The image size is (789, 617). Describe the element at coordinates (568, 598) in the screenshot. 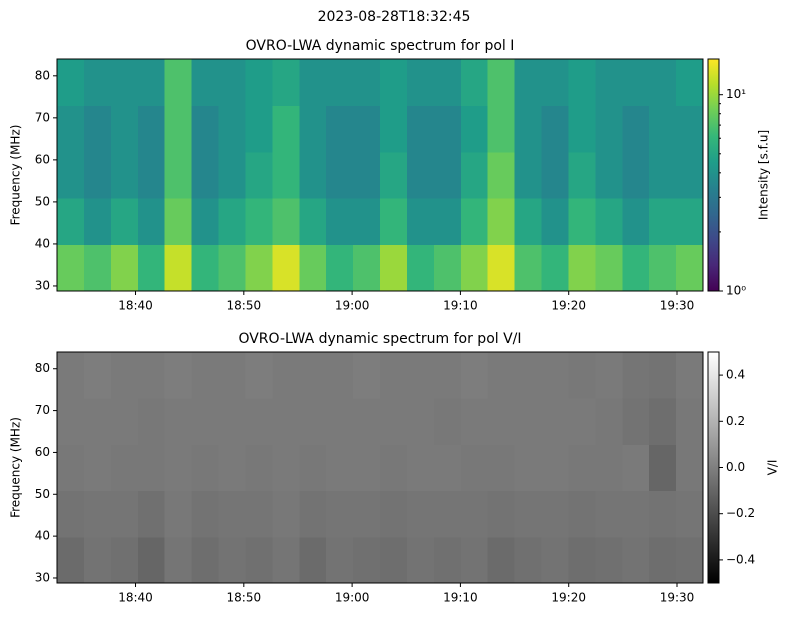

I see `x-tick-label: 19:20` at that location.